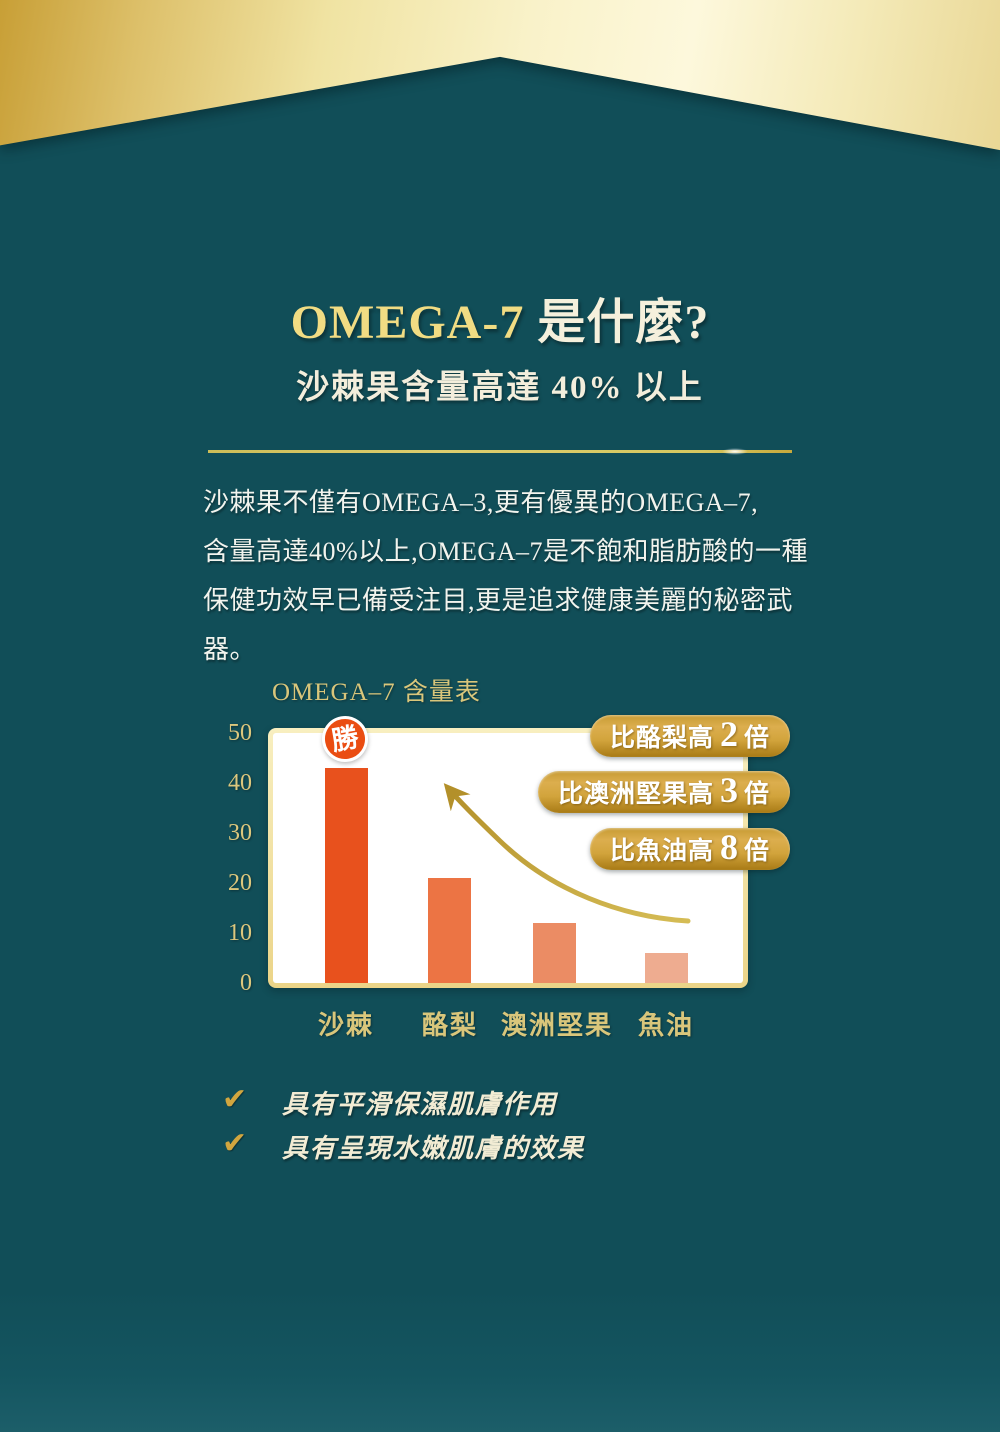 This screenshot has width=1000, height=1432. I want to click on chart-title: OMEGA–7 含量表, so click(376, 692).